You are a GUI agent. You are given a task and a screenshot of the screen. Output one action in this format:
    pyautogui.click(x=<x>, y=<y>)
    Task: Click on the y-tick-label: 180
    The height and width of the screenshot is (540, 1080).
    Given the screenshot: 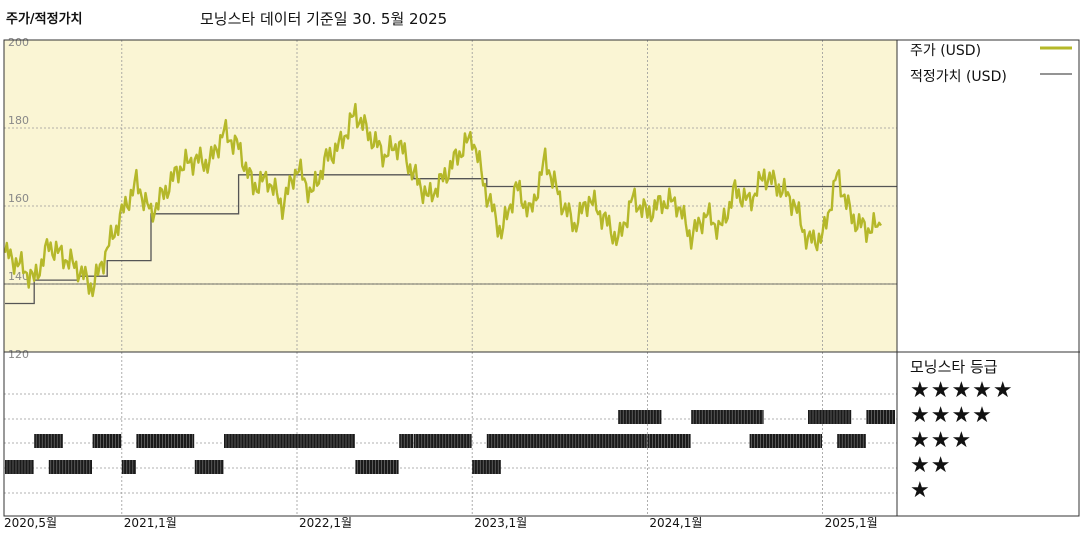 What is the action you would take?
    pyautogui.click(x=18, y=120)
    